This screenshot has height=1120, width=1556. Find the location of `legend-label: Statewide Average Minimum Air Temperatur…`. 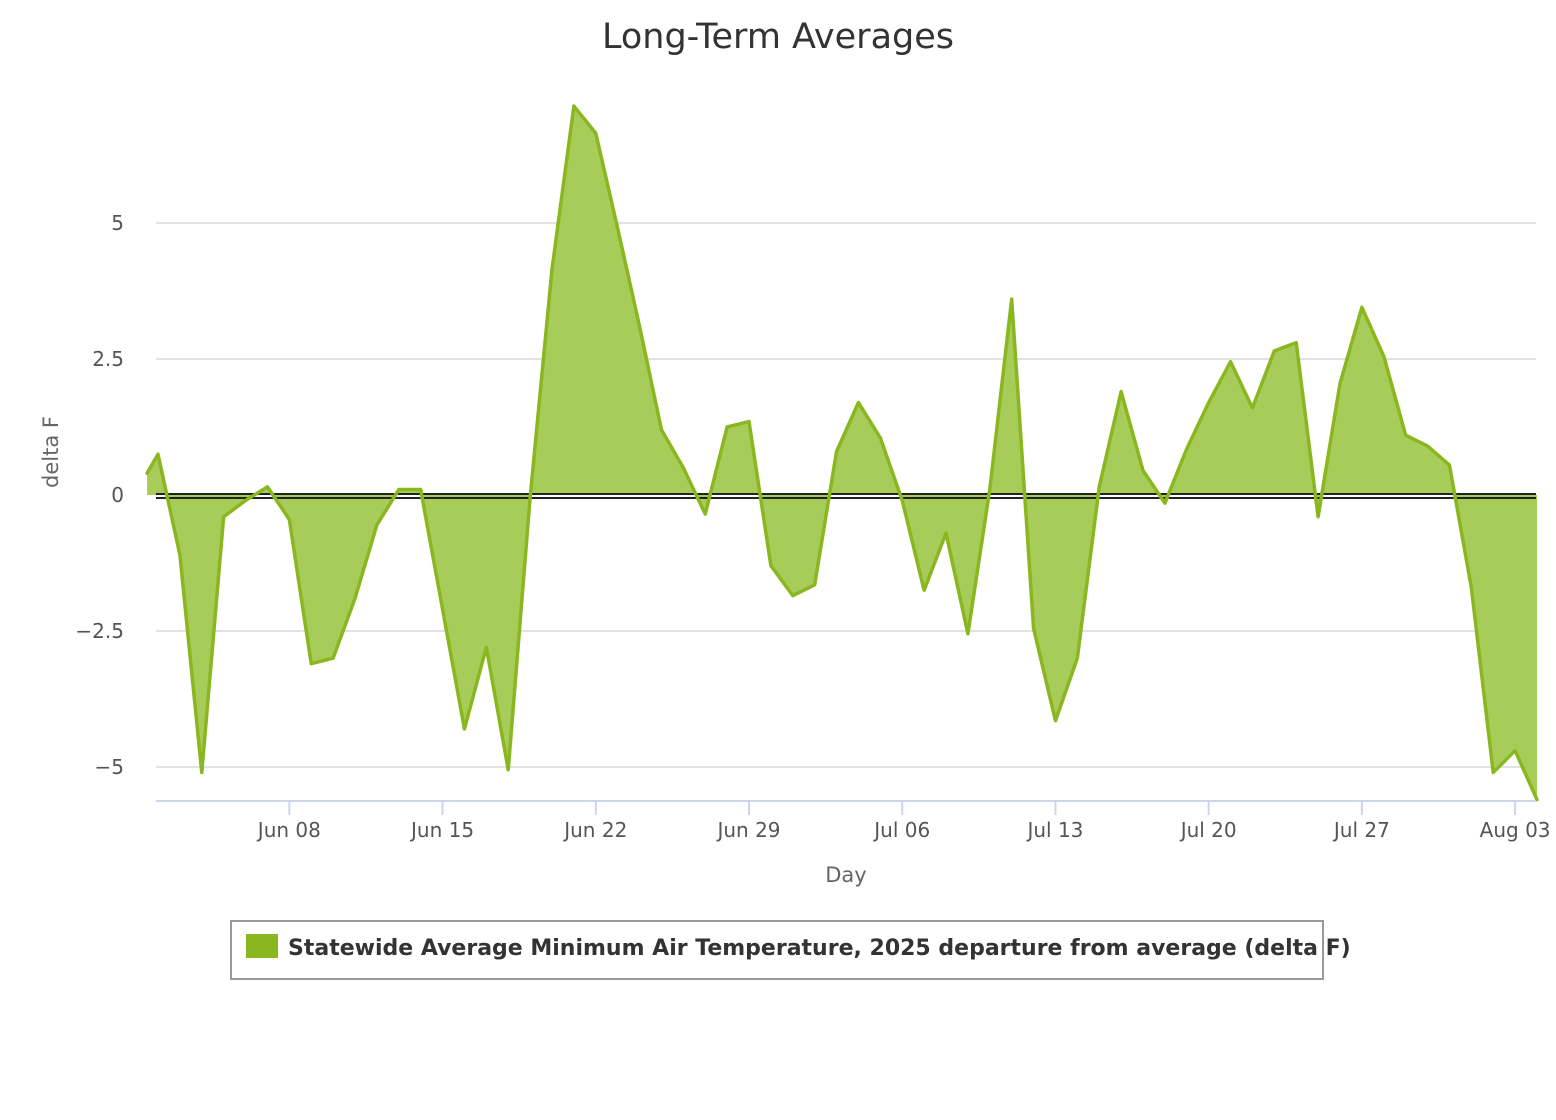

legend-label: Statewide Average Minimum Air Temperatur… is located at coordinates (819, 948).